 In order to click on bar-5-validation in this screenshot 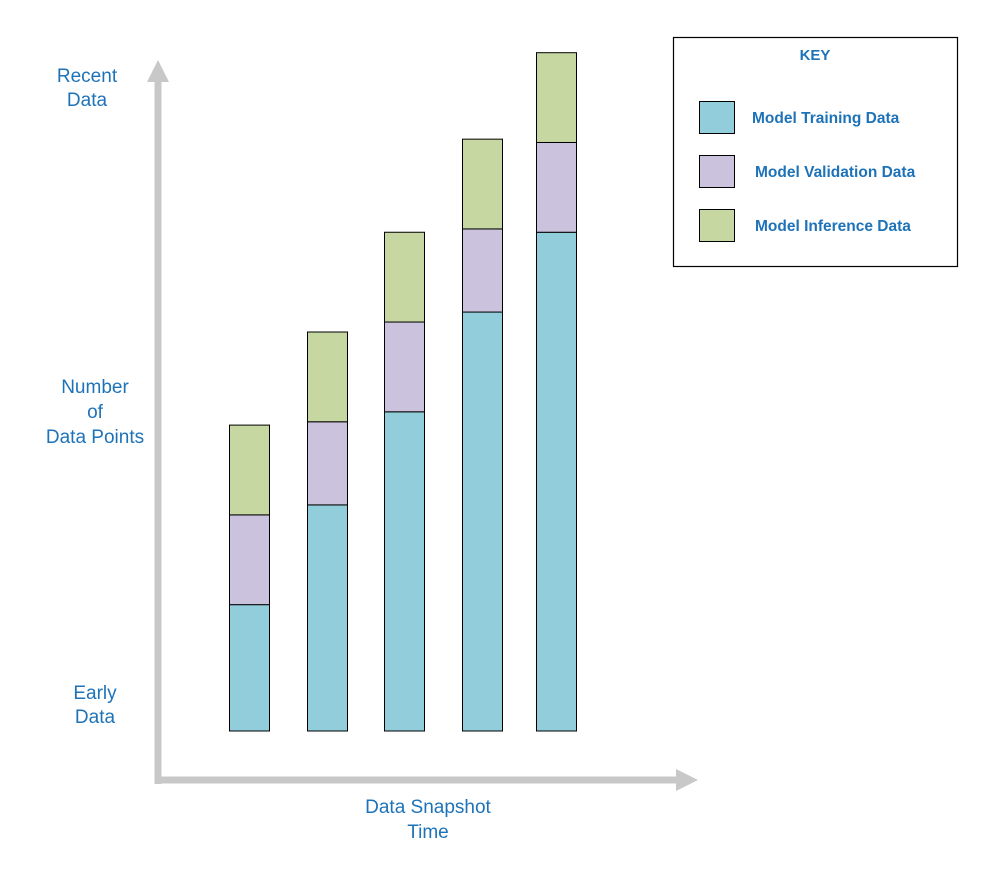, I will do `click(556, 187)`.